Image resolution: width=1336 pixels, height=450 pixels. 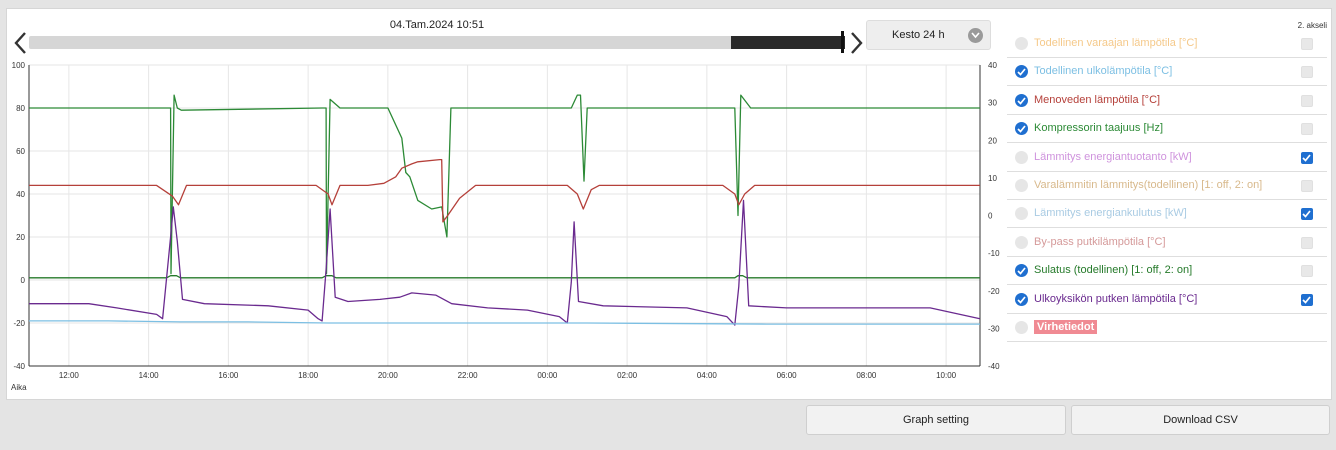 I want to click on y-right-tick-label: 0, so click(x=990, y=216).